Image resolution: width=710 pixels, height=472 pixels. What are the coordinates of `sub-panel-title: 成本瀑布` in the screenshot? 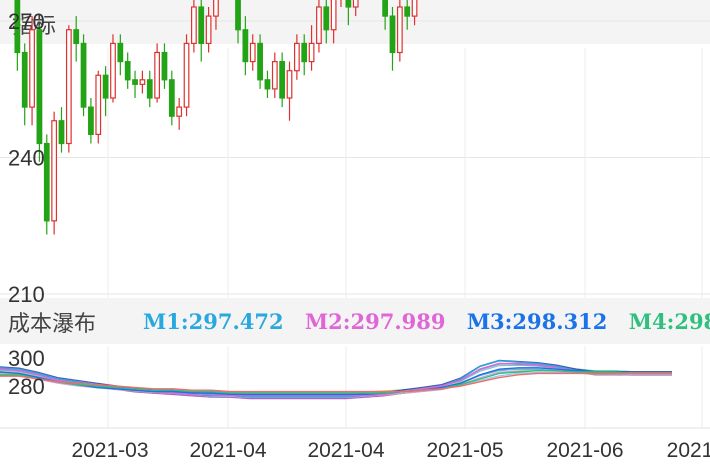 It's located at (52, 324).